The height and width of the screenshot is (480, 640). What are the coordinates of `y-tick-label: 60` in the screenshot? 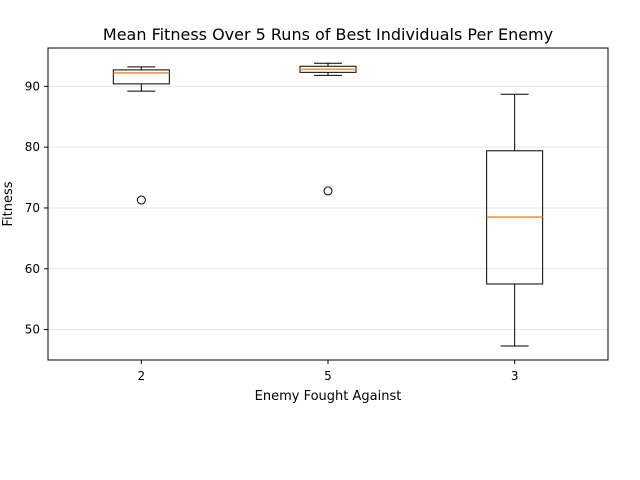 It's located at (32, 269).